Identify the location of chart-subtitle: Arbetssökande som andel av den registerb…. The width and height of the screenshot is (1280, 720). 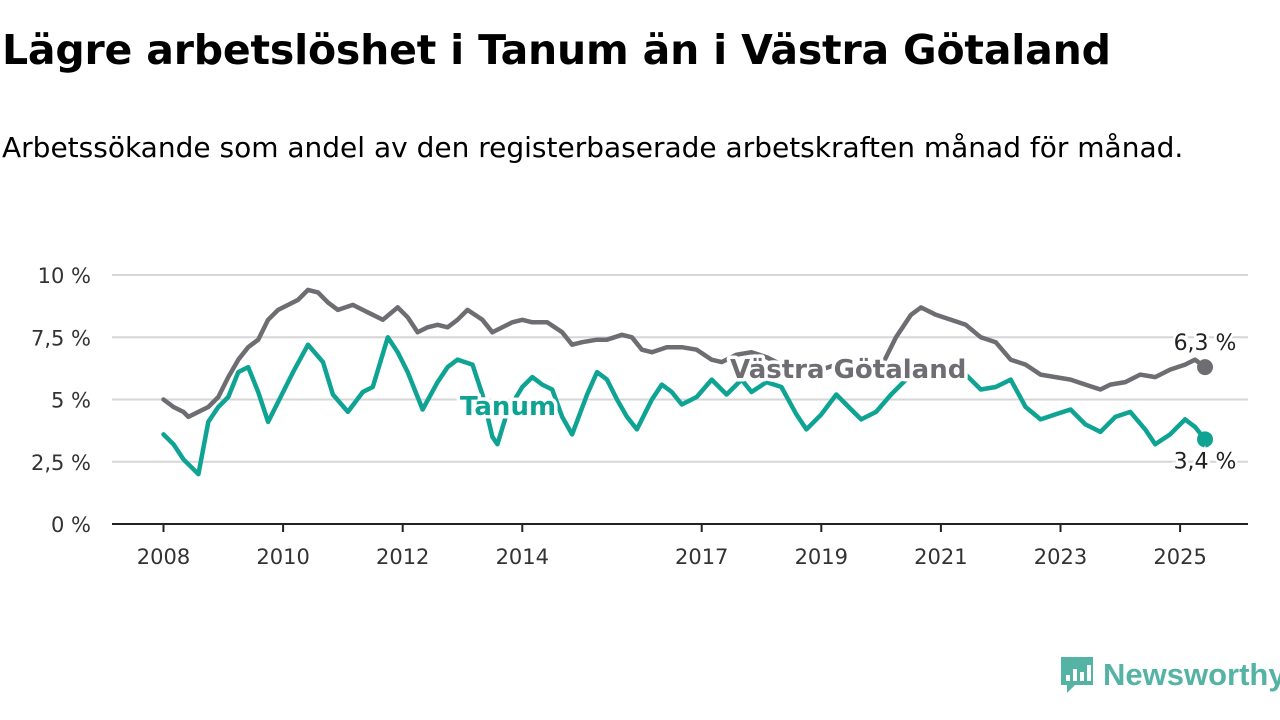
(593, 147).